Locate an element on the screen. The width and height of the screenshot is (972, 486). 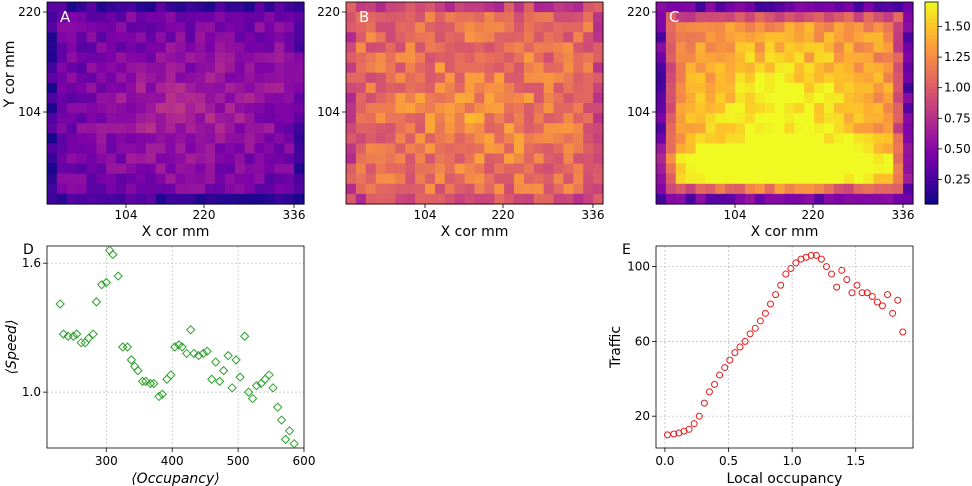
heatmap-frame is located at coordinates (784, 103).